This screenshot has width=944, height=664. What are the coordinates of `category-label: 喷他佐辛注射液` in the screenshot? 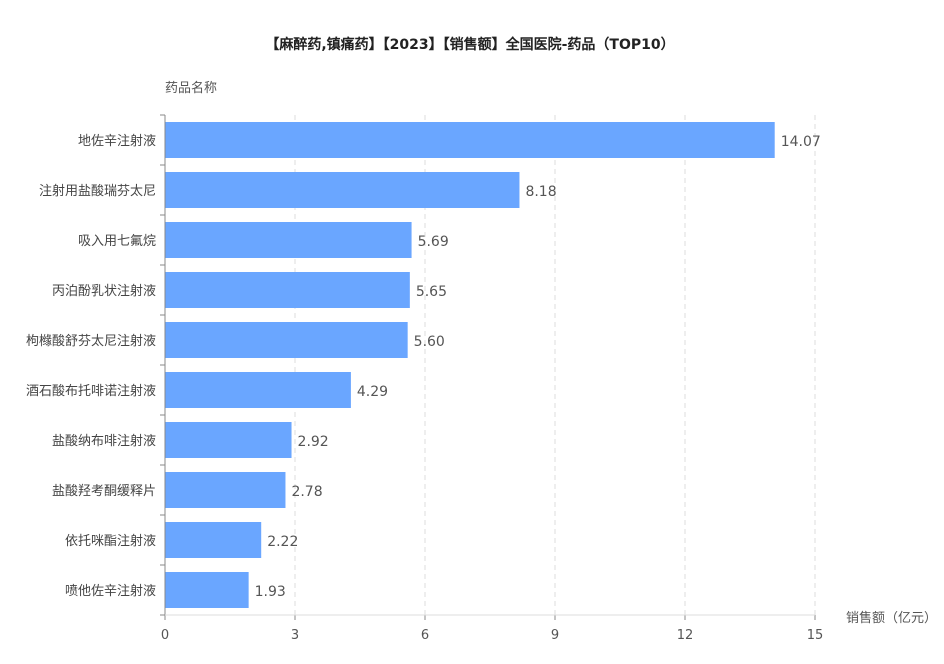 It's located at (110, 591).